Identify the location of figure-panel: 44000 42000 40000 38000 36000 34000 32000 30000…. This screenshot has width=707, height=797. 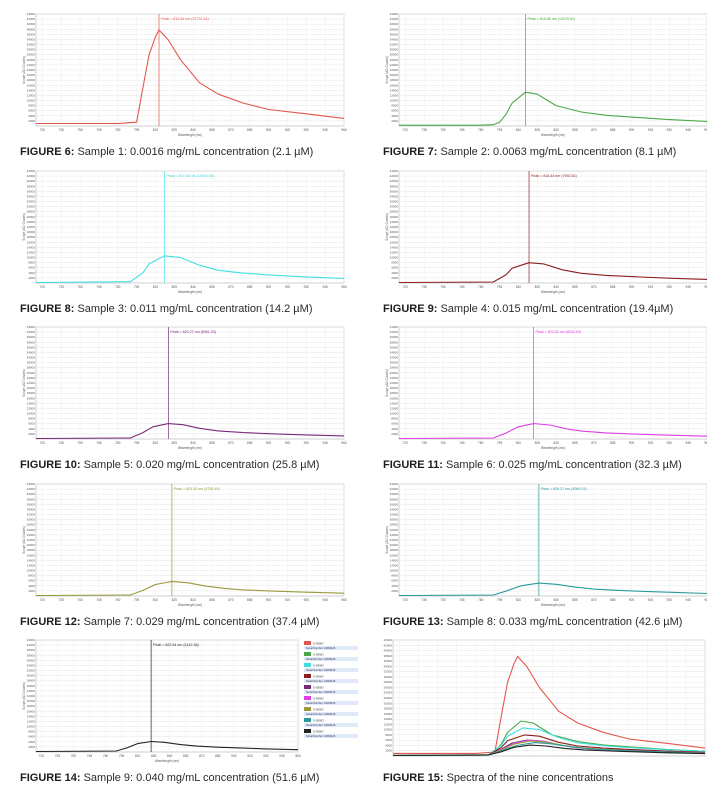
(190, 85).